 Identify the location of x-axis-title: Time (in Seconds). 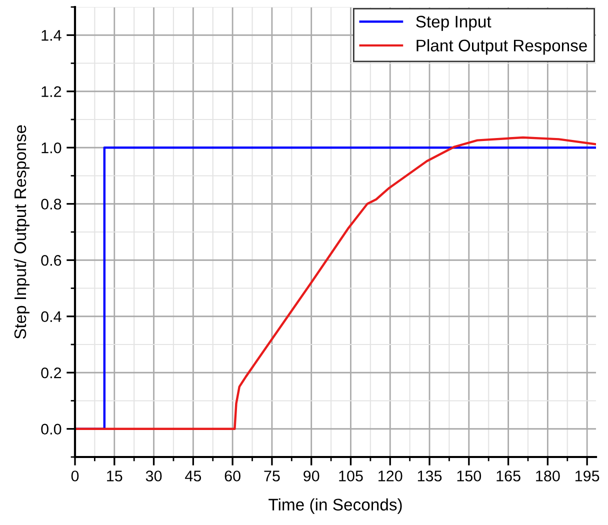
(335, 506).